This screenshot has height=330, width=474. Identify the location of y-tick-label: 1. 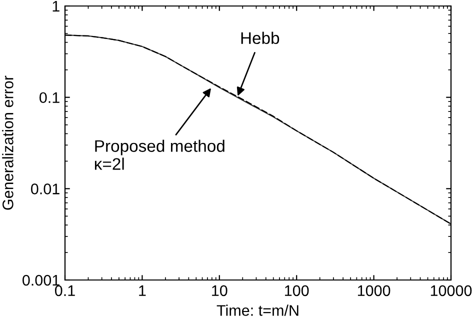
(56, 6).